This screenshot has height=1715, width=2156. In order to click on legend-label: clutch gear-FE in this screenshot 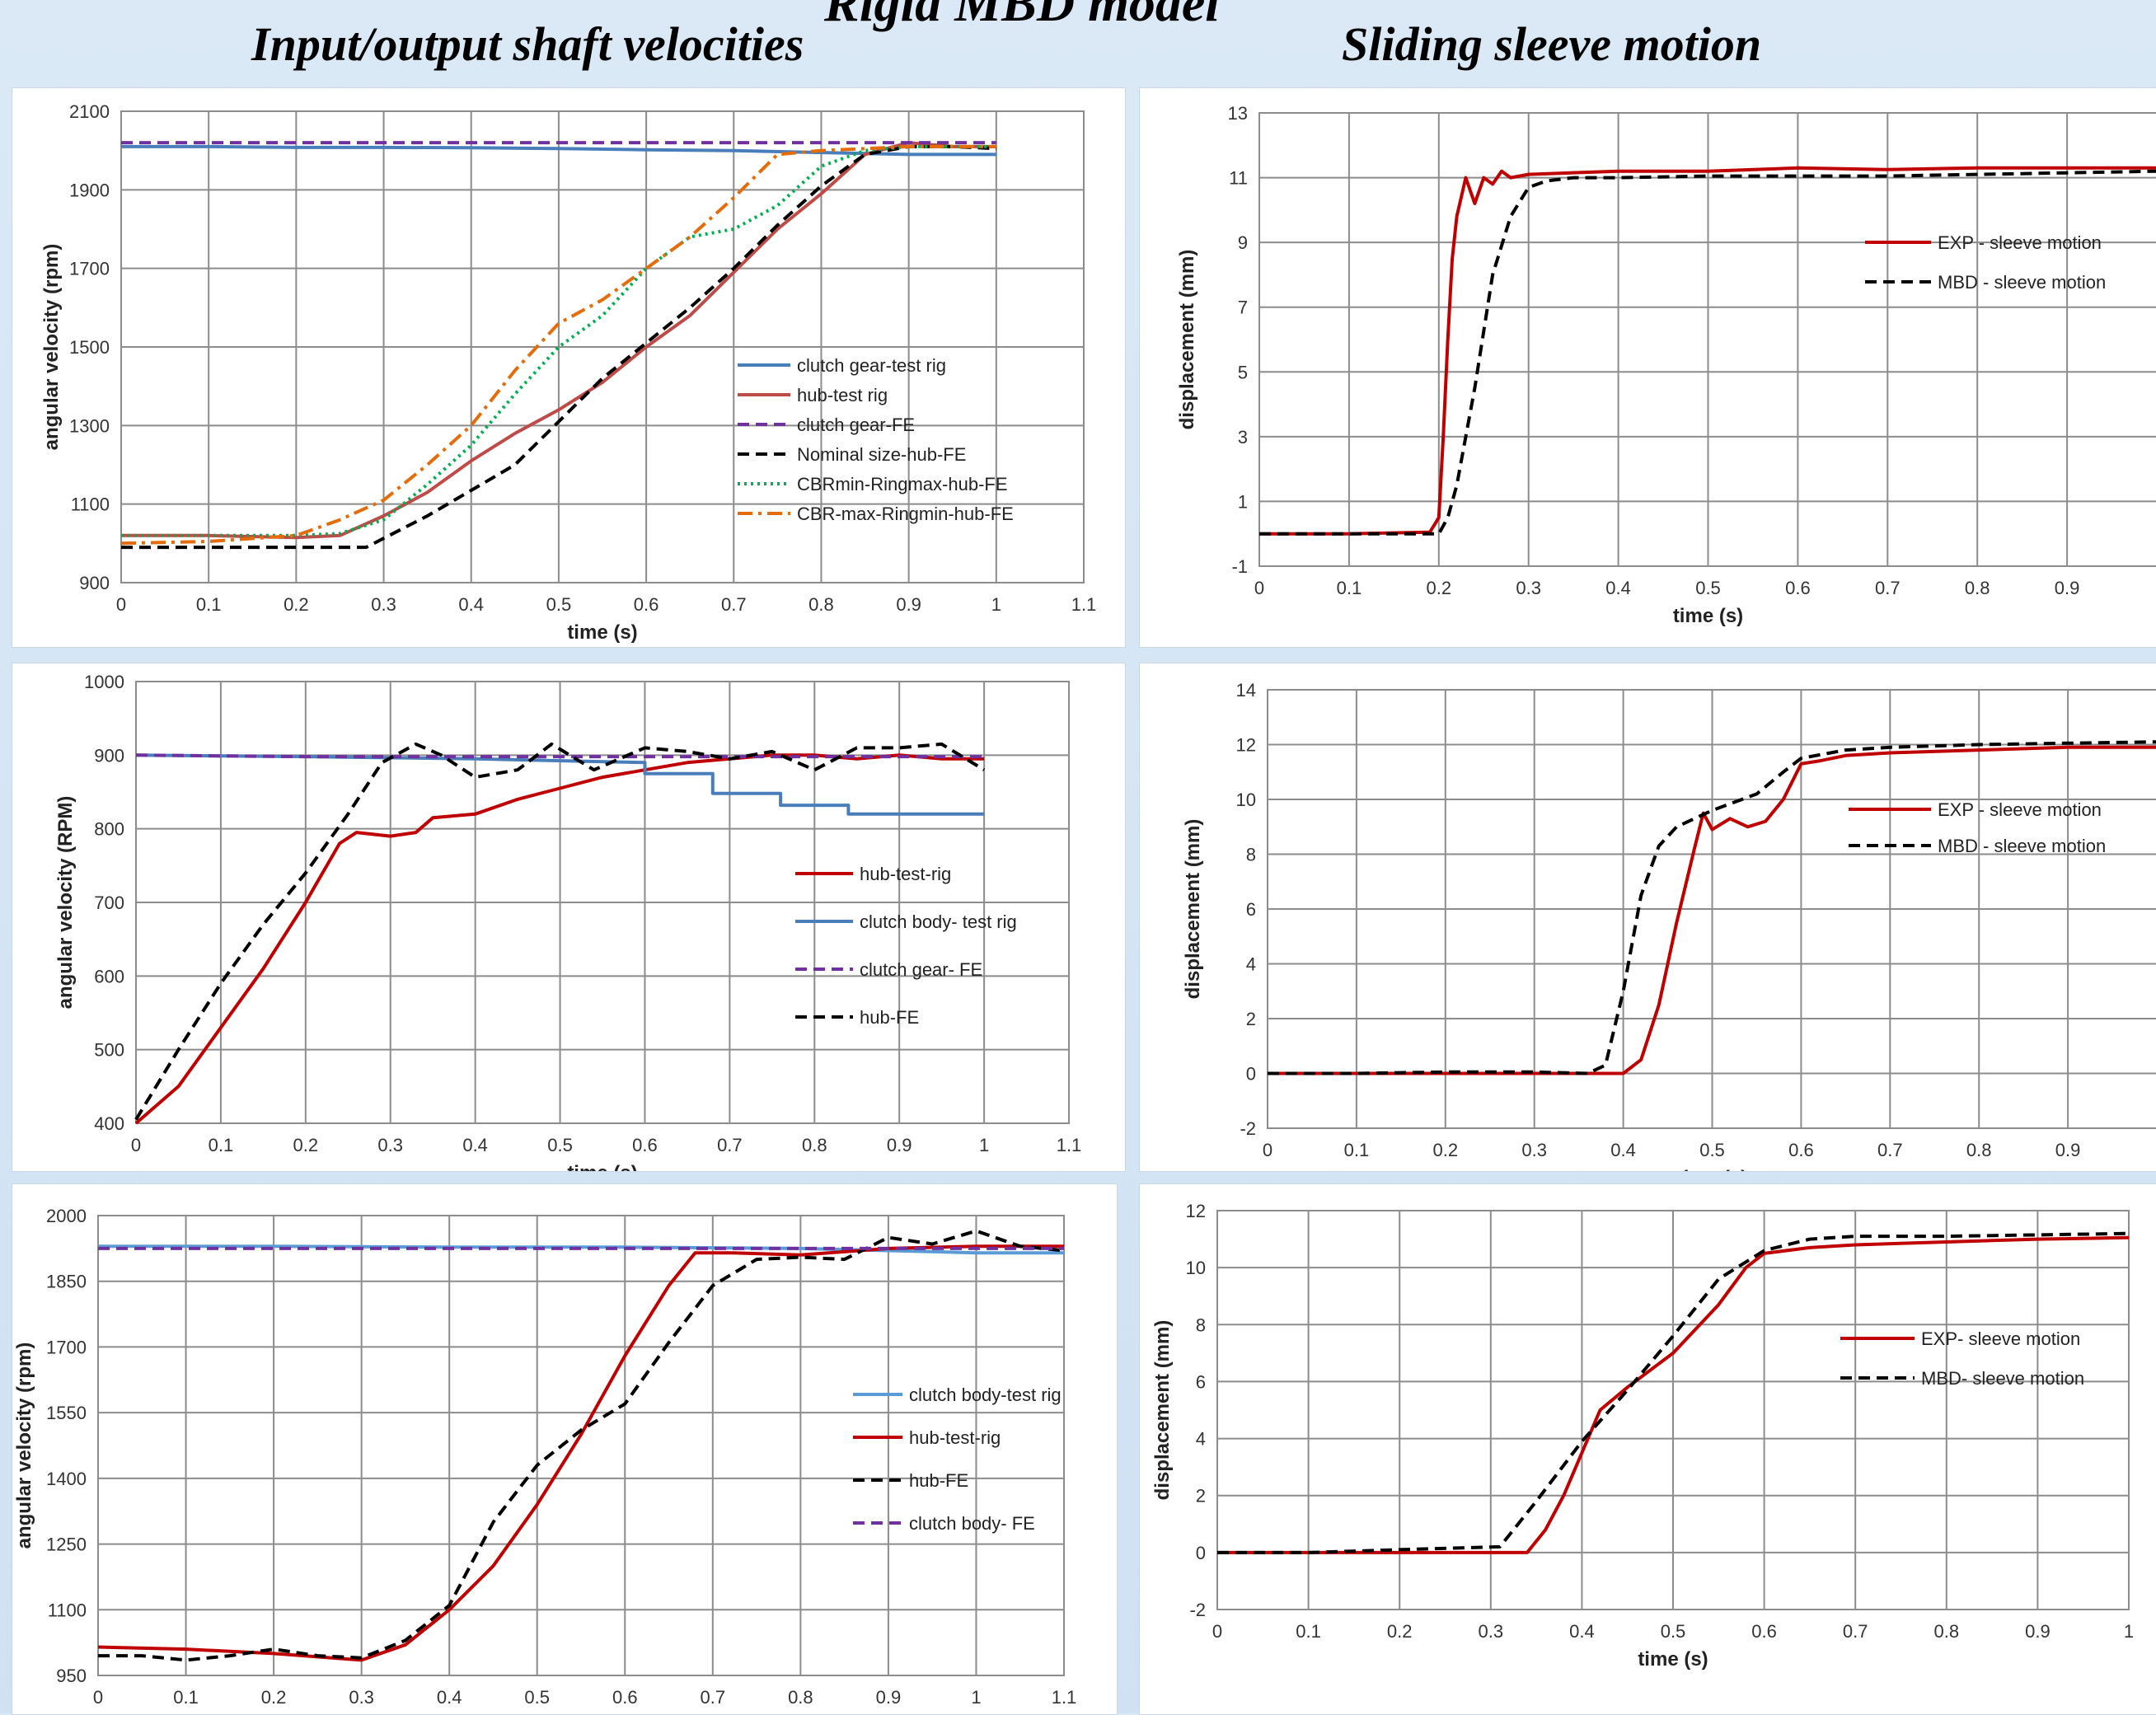, I will do `click(856, 425)`.